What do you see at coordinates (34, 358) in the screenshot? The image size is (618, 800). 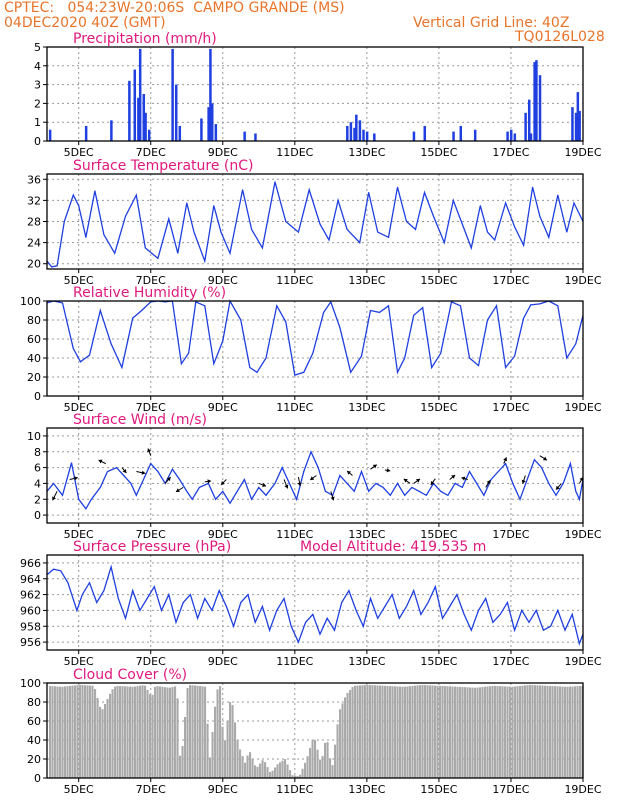 I see `rh-y-tick-label: 40` at bounding box center [34, 358].